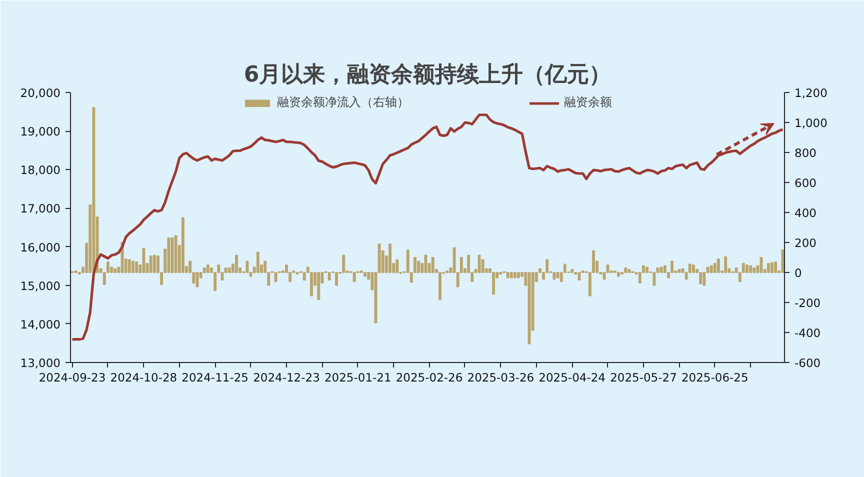 Image resolution: width=864 pixels, height=477 pixels. Describe the element at coordinates (72, 377) in the screenshot. I see `x-tick-label: 2024-09-23` at that location.